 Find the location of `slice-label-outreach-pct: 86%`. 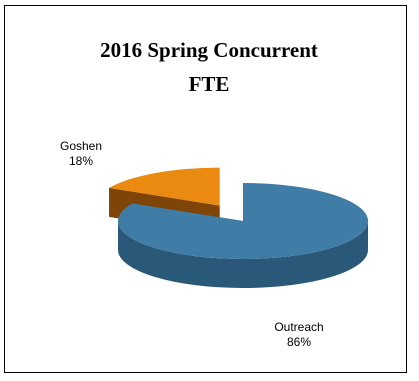

slice-label-outreach-pct: 86% is located at coordinates (299, 342).